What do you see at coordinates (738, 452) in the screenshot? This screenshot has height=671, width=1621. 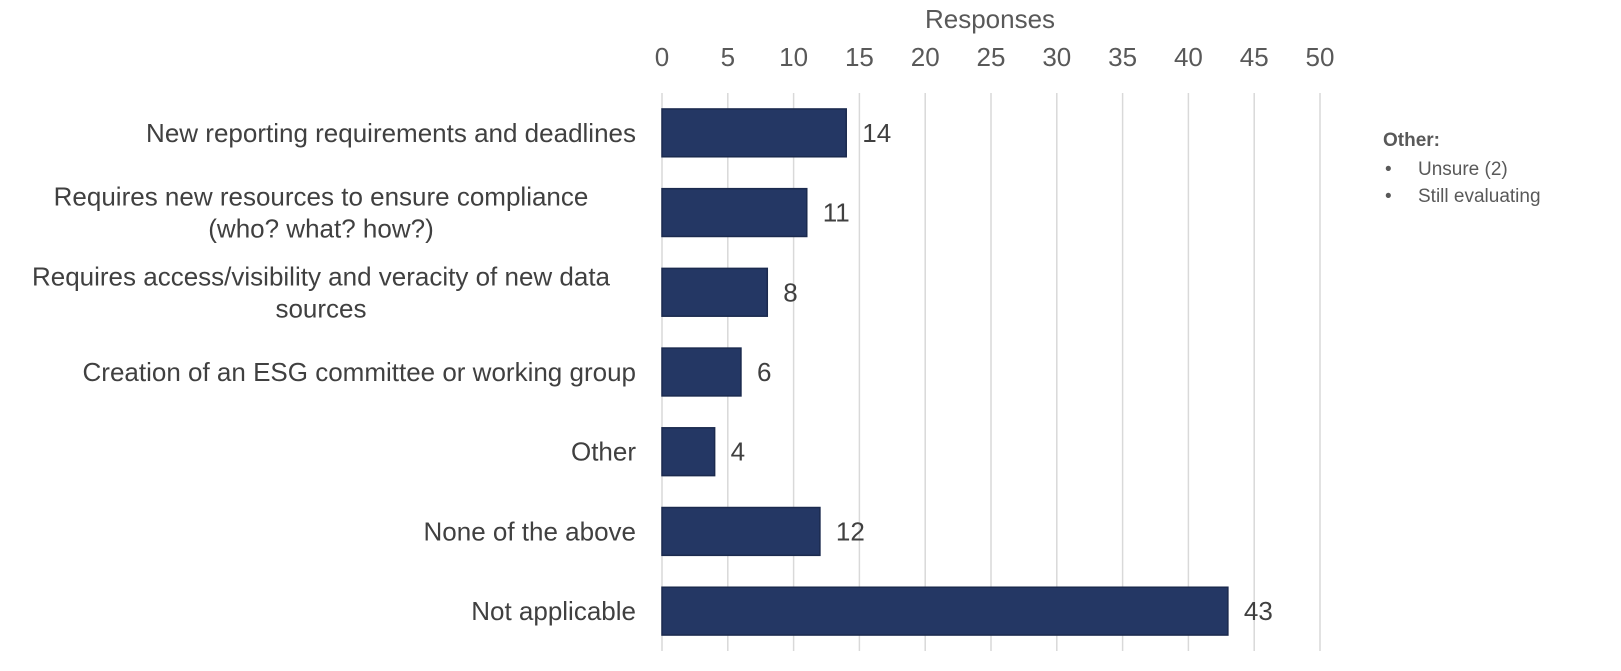 I see `data-label: 4` at bounding box center [738, 452].